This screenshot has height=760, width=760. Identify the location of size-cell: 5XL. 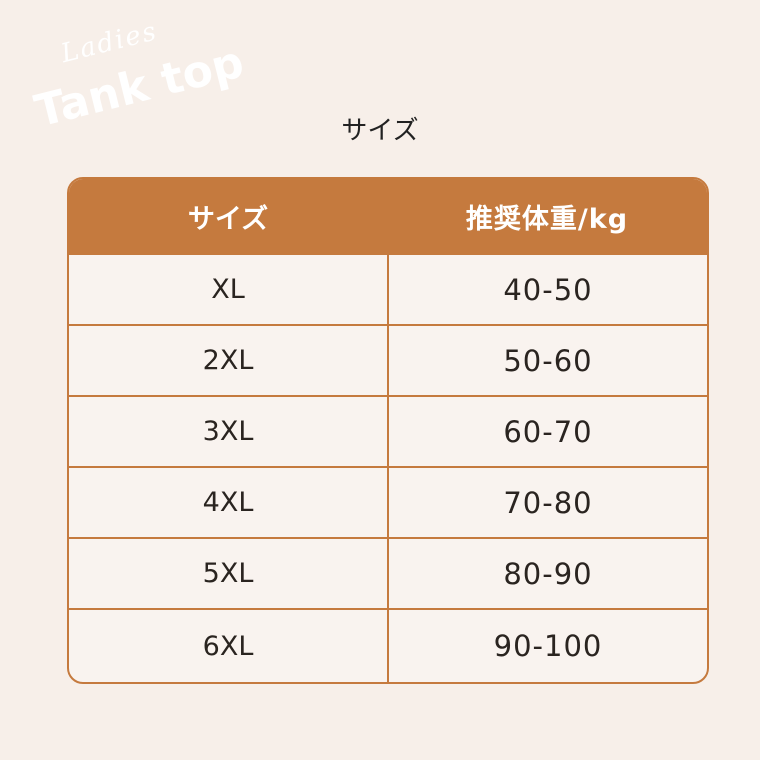
(229, 573).